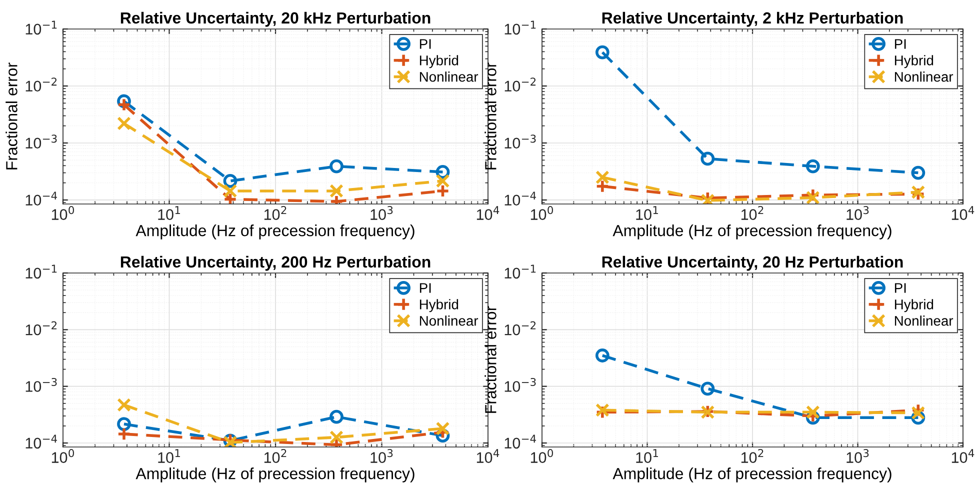 The height and width of the screenshot is (492, 976). Describe the element at coordinates (275, 263) in the screenshot. I see `chart-title: Relative Uncertainty, 200 Hz Perturbation` at that location.